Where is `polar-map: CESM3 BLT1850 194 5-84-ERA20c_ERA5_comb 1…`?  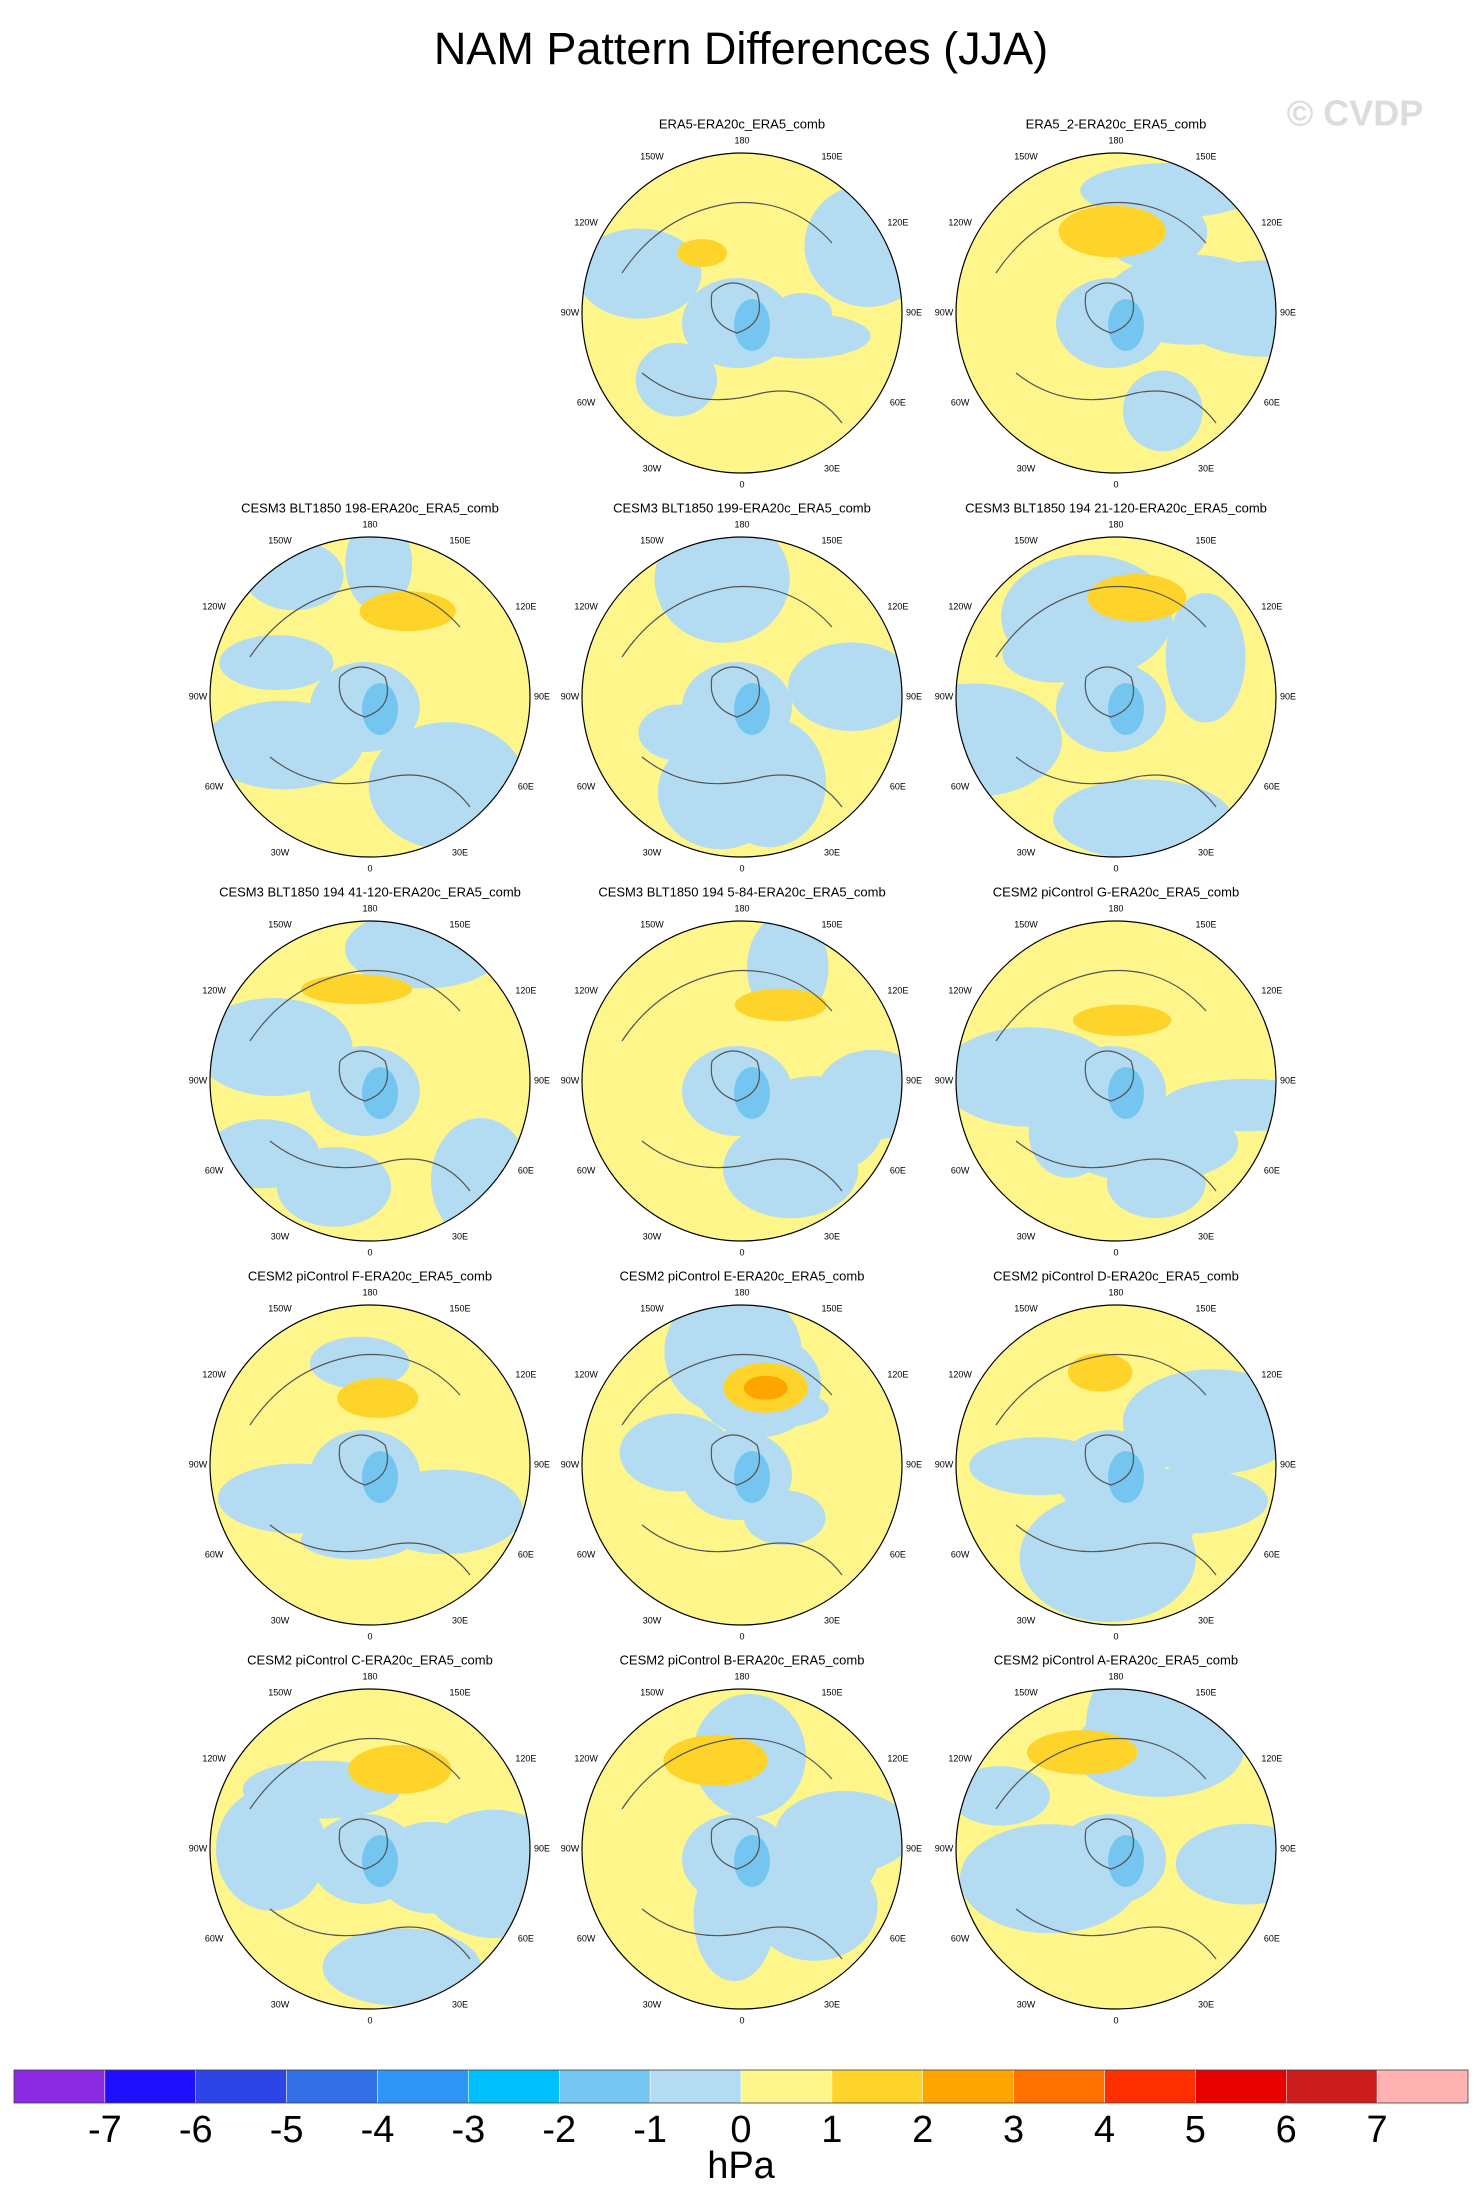 polar-map: CESM3 BLT1850 194 5-84-ERA20c_ERA5_comb 1… is located at coordinates (741, 1070).